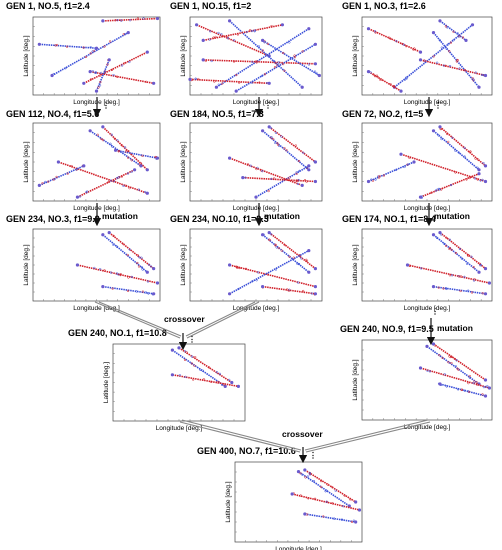 The image size is (502, 550). Describe the element at coordinates (223, 320) in the screenshot. I see `crossover-line-right-b` at that location.